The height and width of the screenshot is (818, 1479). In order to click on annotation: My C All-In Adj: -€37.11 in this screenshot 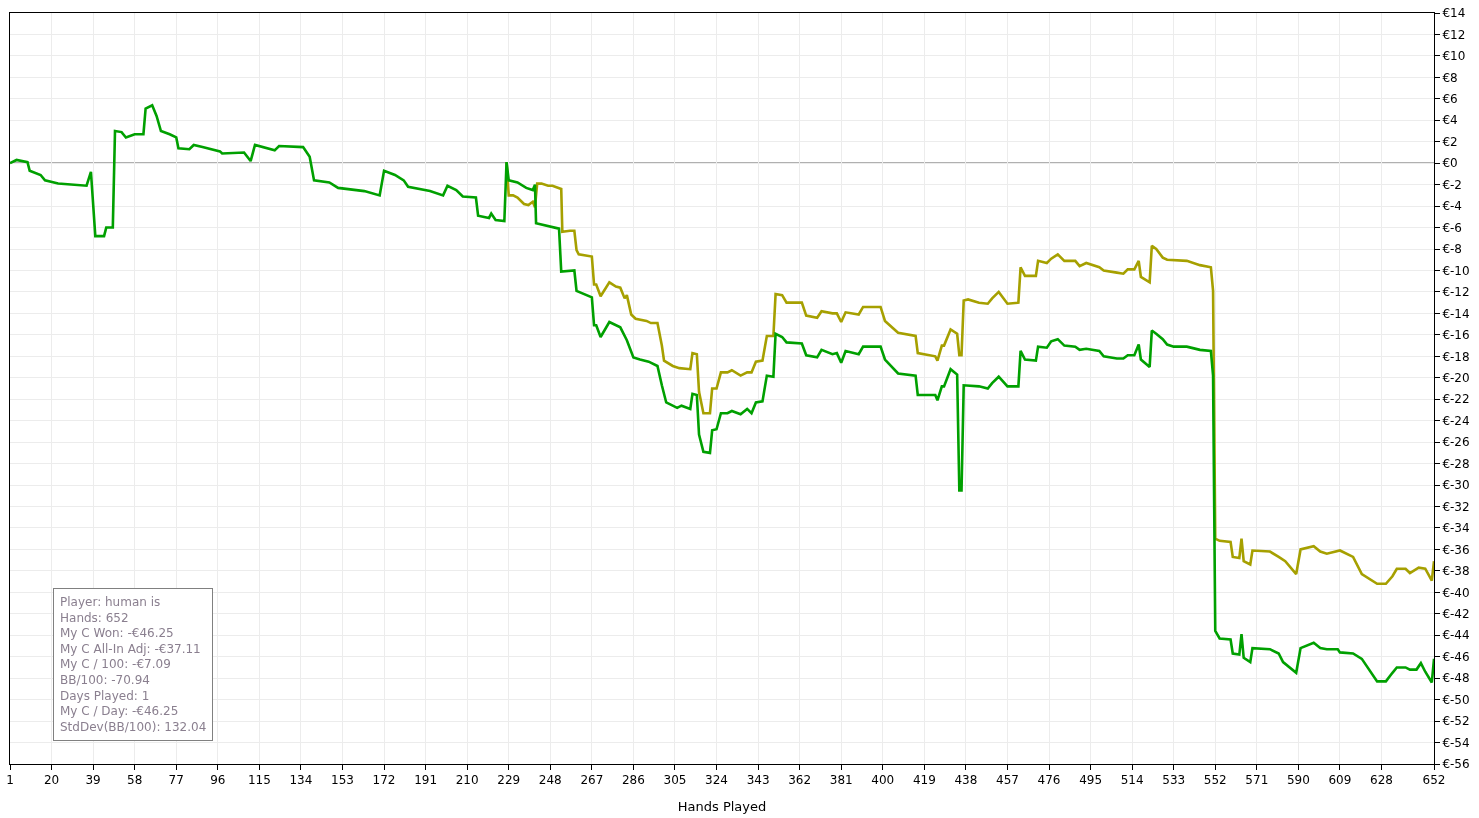, I will do `click(130, 648)`.